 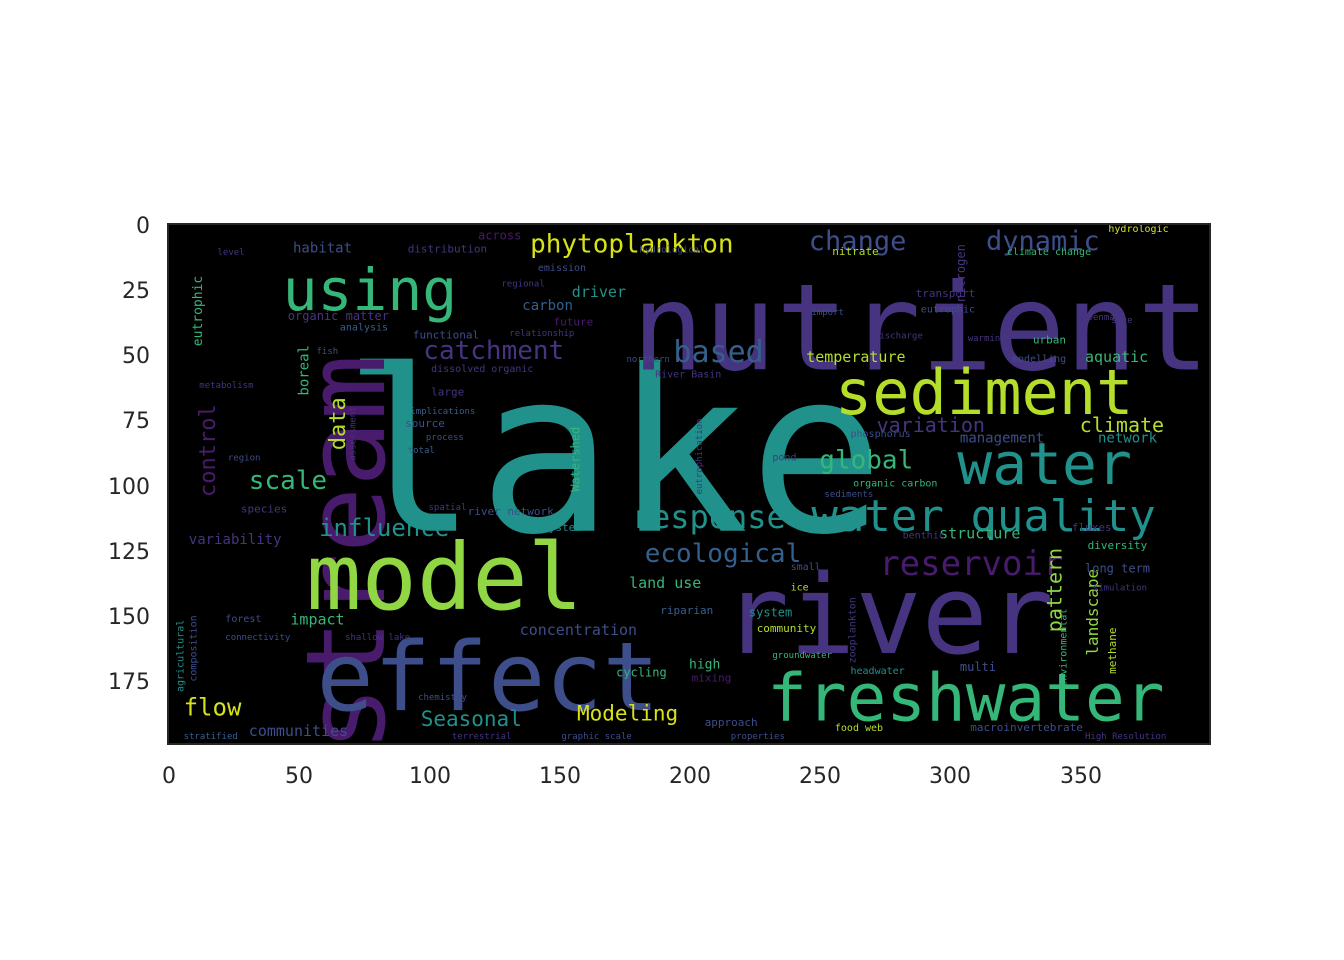 I want to click on word-sediment: sediment, so click(x=984, y=392).